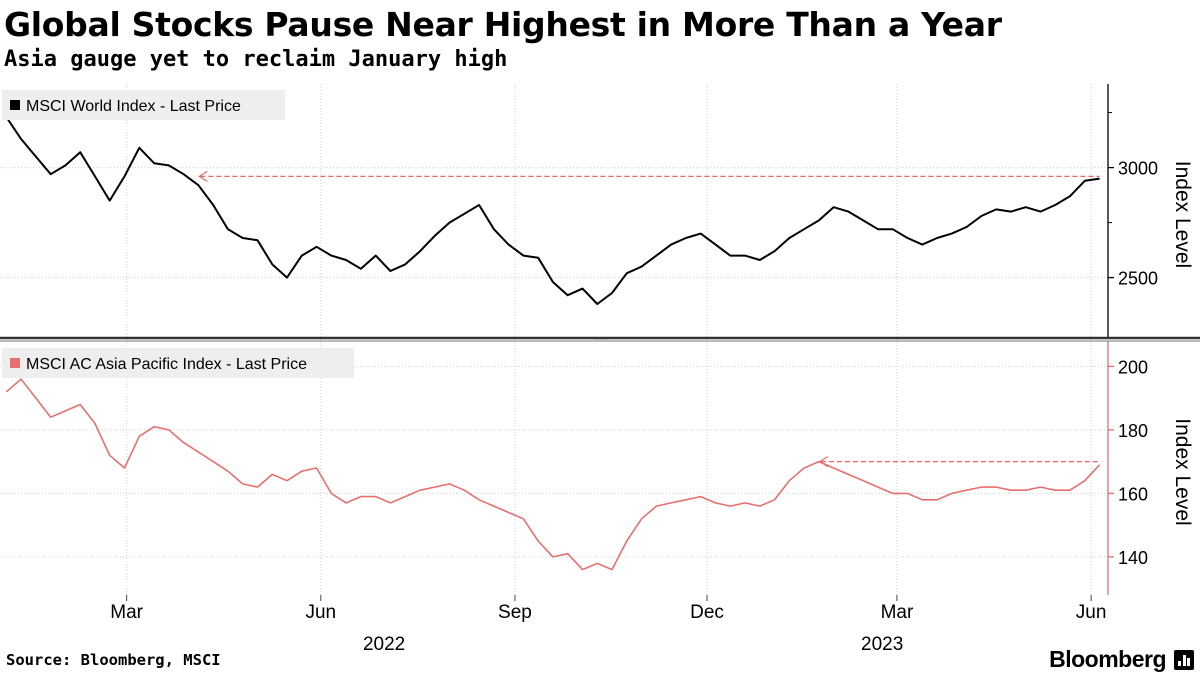  Describe the element at coordinates (882, 644) in the screenshot. I see `x-year-label: 2023` at that location.